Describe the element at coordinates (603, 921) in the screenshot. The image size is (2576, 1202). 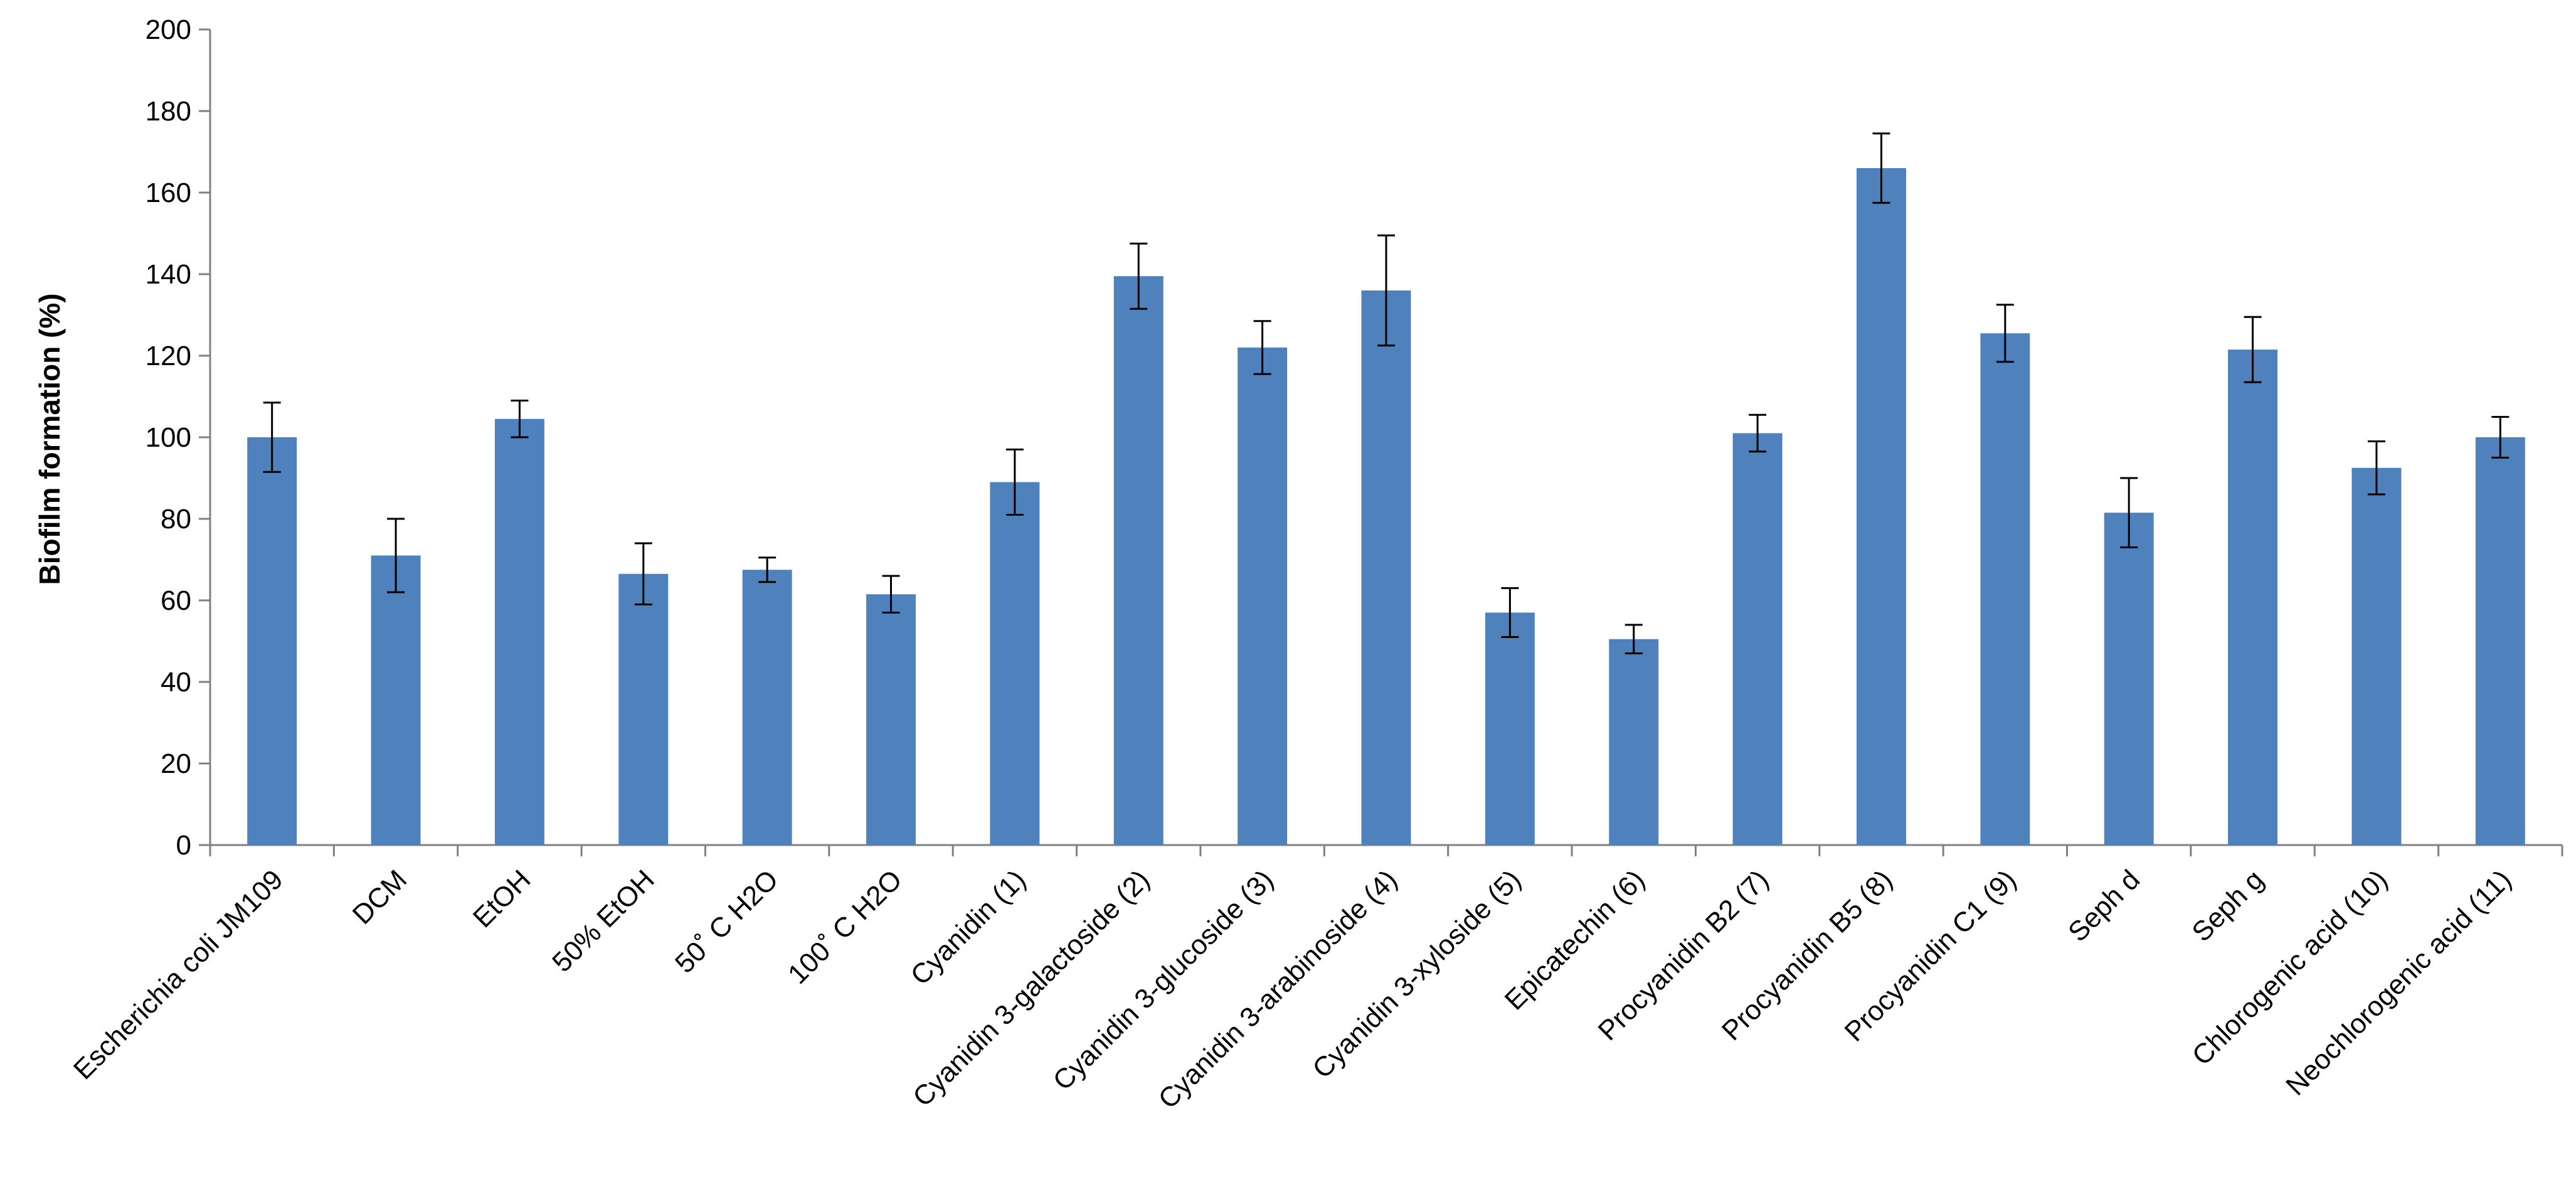
I see `x-category-label: 50% EtOH` at that location.